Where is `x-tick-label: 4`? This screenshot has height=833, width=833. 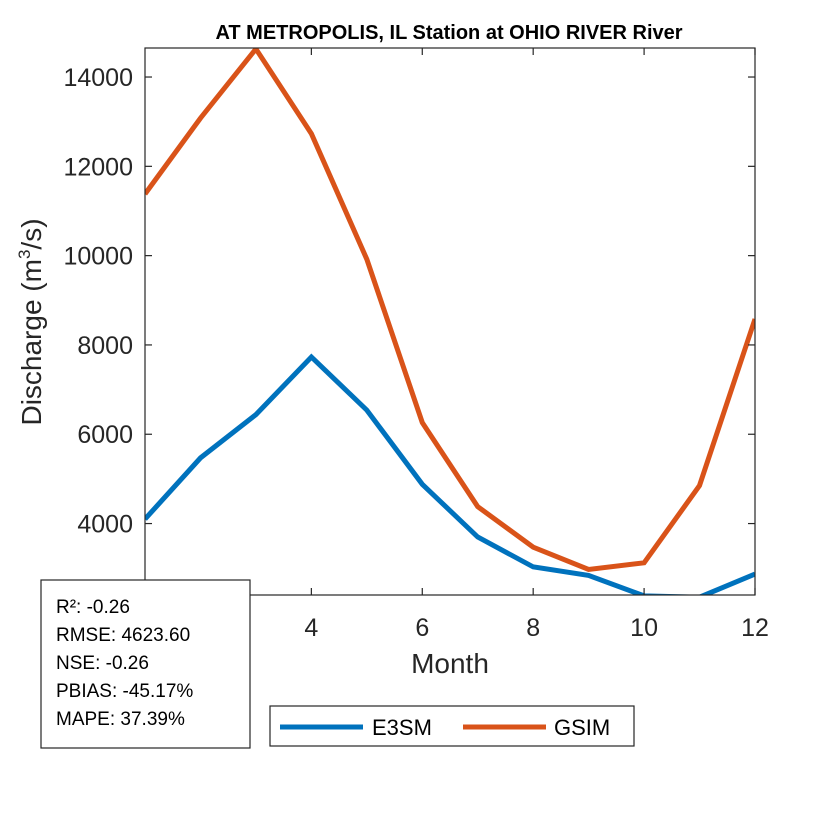
x-tick-label: 4 is located at coordinates (311, 628).